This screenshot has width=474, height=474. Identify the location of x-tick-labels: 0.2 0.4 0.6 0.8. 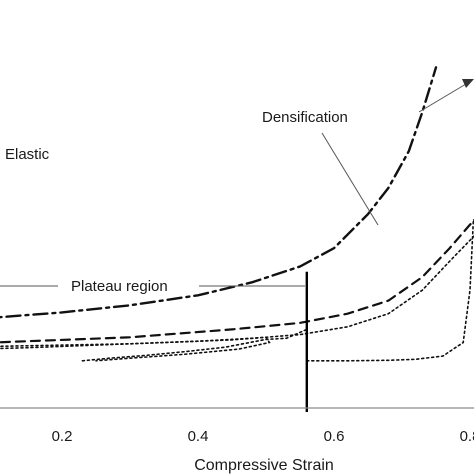
(263, 436).